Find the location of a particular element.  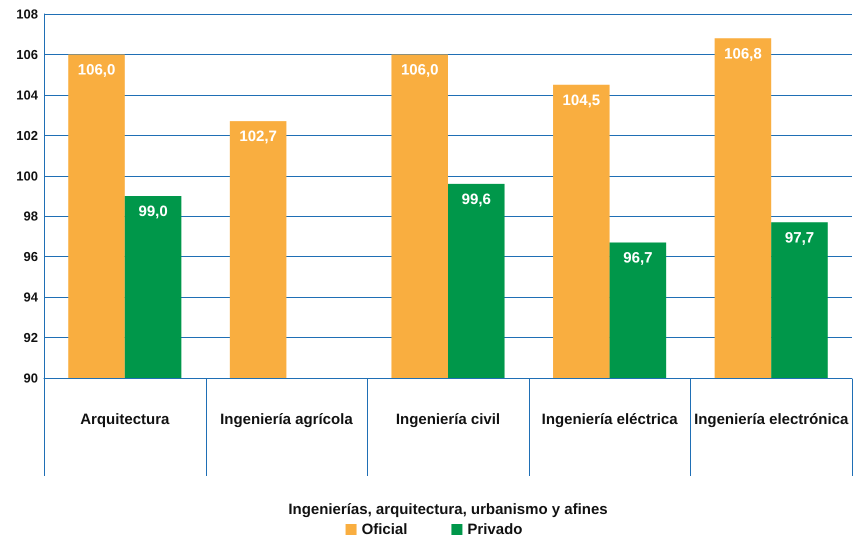

x-tick-label: Ingeniería civil is located at coordinates (448, 419).